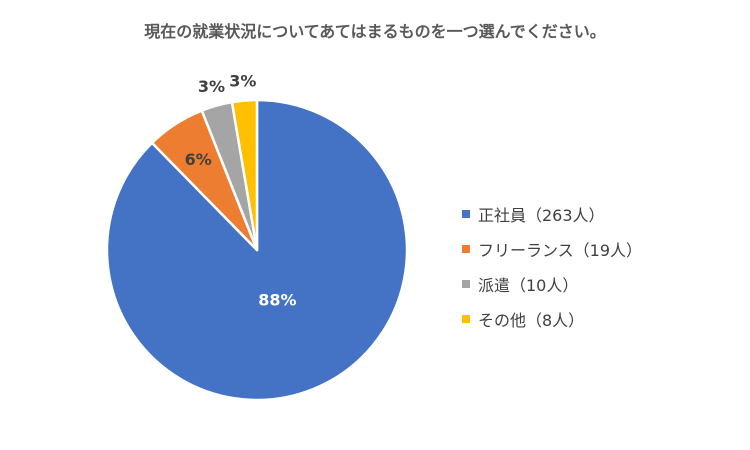 The width and height of the screenshot is (750, 450). I want to click on slice-percent-label-3: 3%, so click(211, 86).